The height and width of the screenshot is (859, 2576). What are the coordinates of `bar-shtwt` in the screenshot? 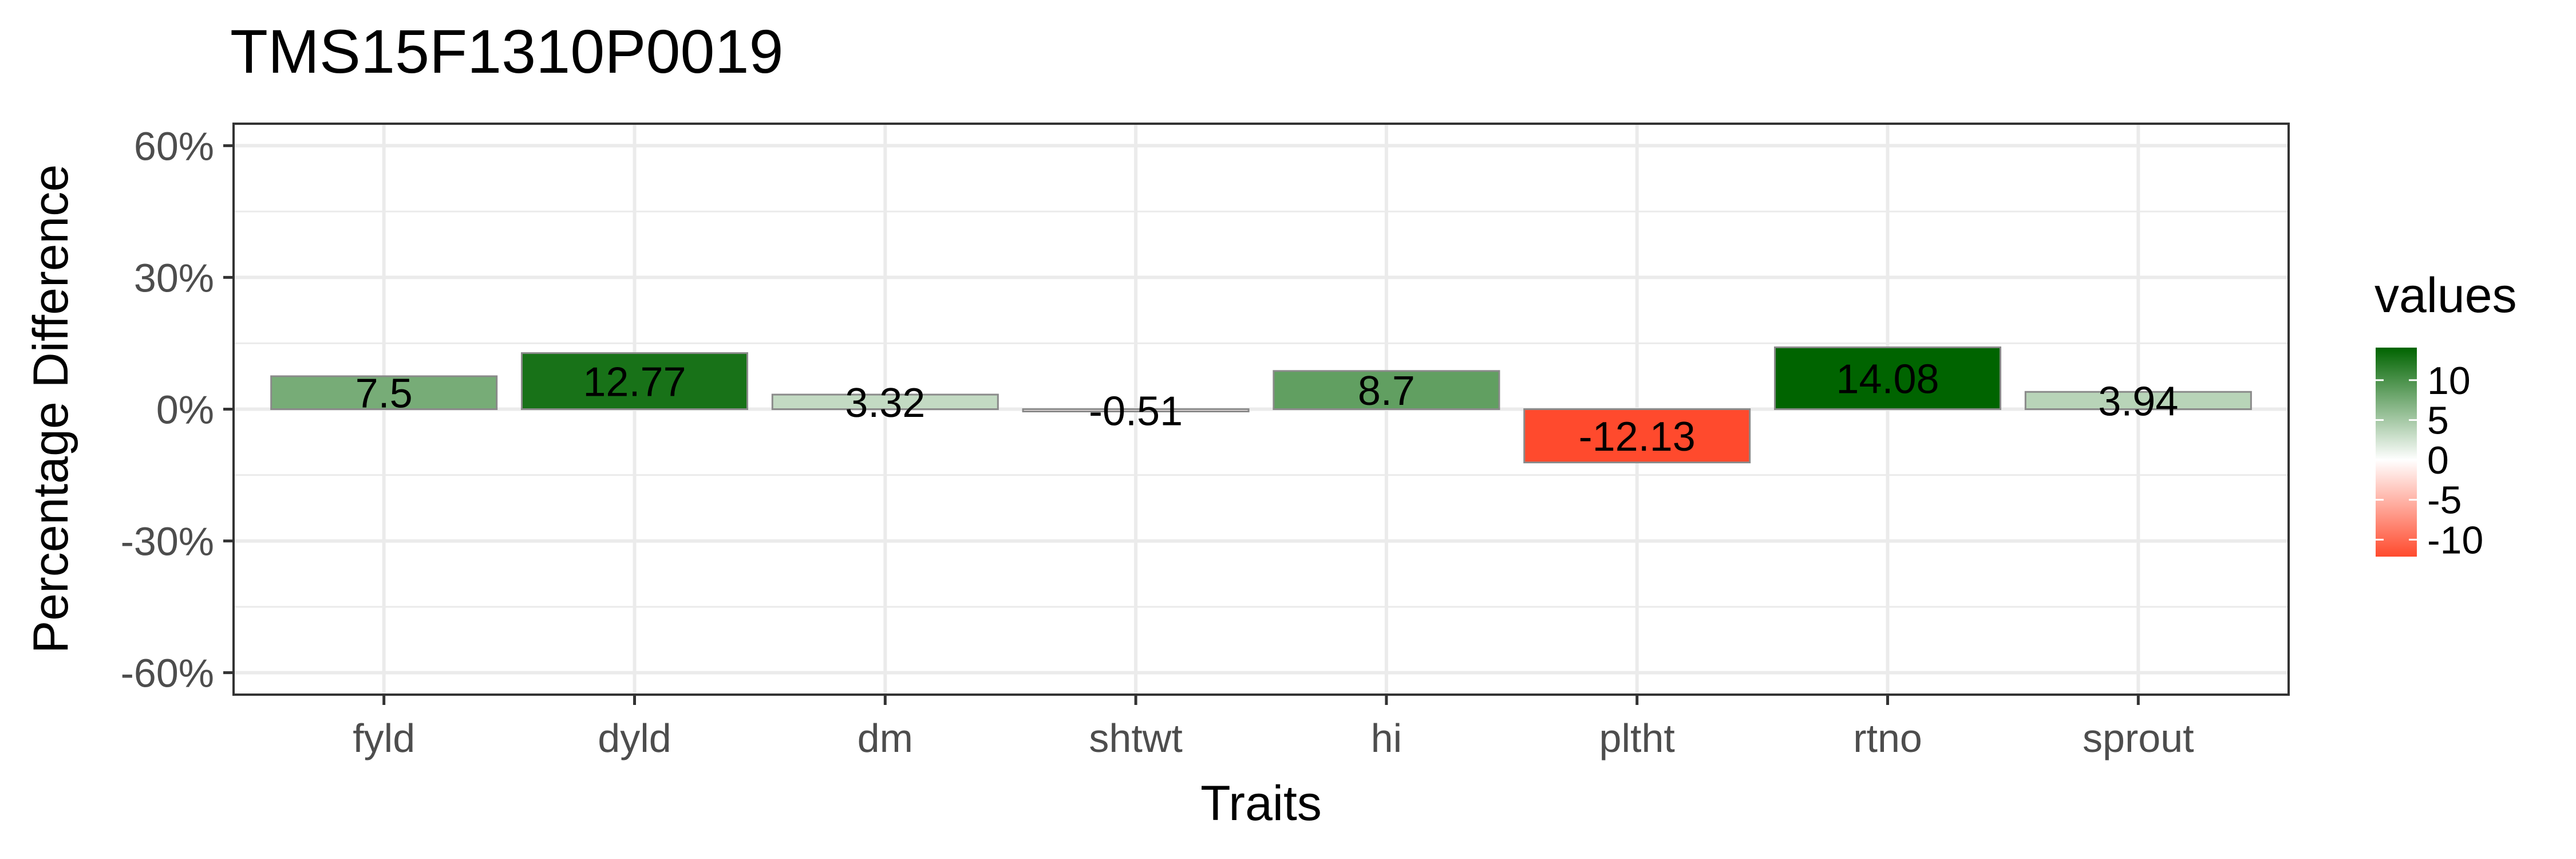 It's located at (1136, 410).